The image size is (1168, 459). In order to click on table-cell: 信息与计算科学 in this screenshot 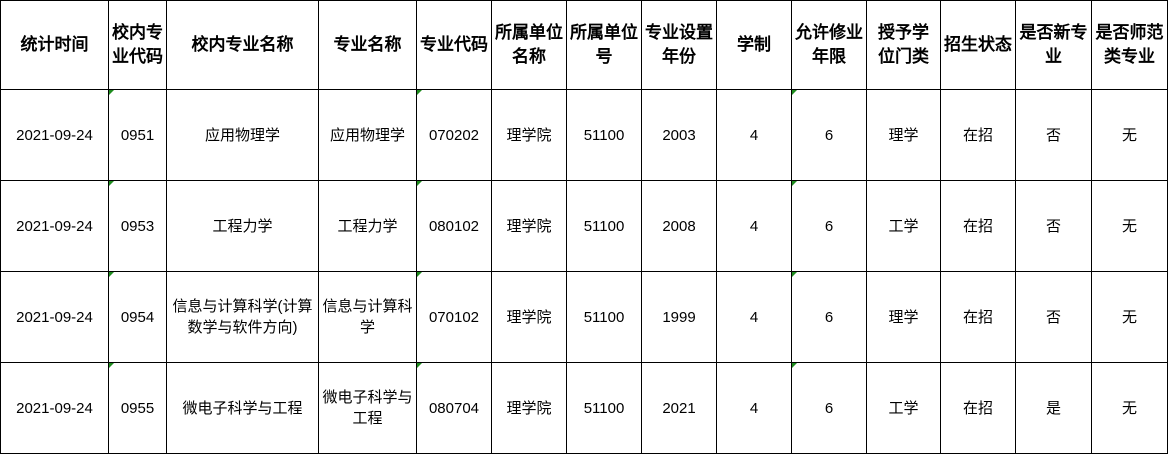, I will do `click(367, 317)`.